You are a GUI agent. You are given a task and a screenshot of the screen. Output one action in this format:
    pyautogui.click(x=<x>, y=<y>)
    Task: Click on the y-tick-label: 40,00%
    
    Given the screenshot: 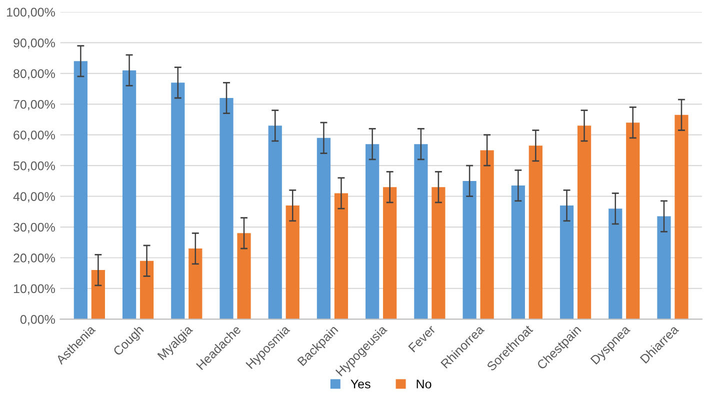 What is the action you would take?
    pyautogui.click(x=34, y=197)
    